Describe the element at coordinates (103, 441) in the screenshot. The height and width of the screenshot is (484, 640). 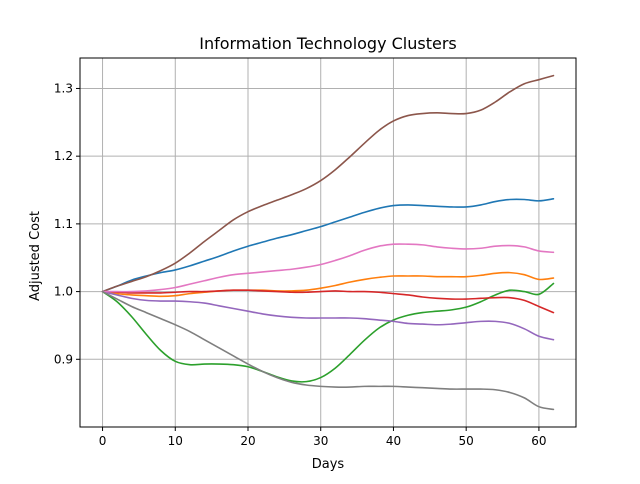
I see `x-tick-label: 0` at that location.